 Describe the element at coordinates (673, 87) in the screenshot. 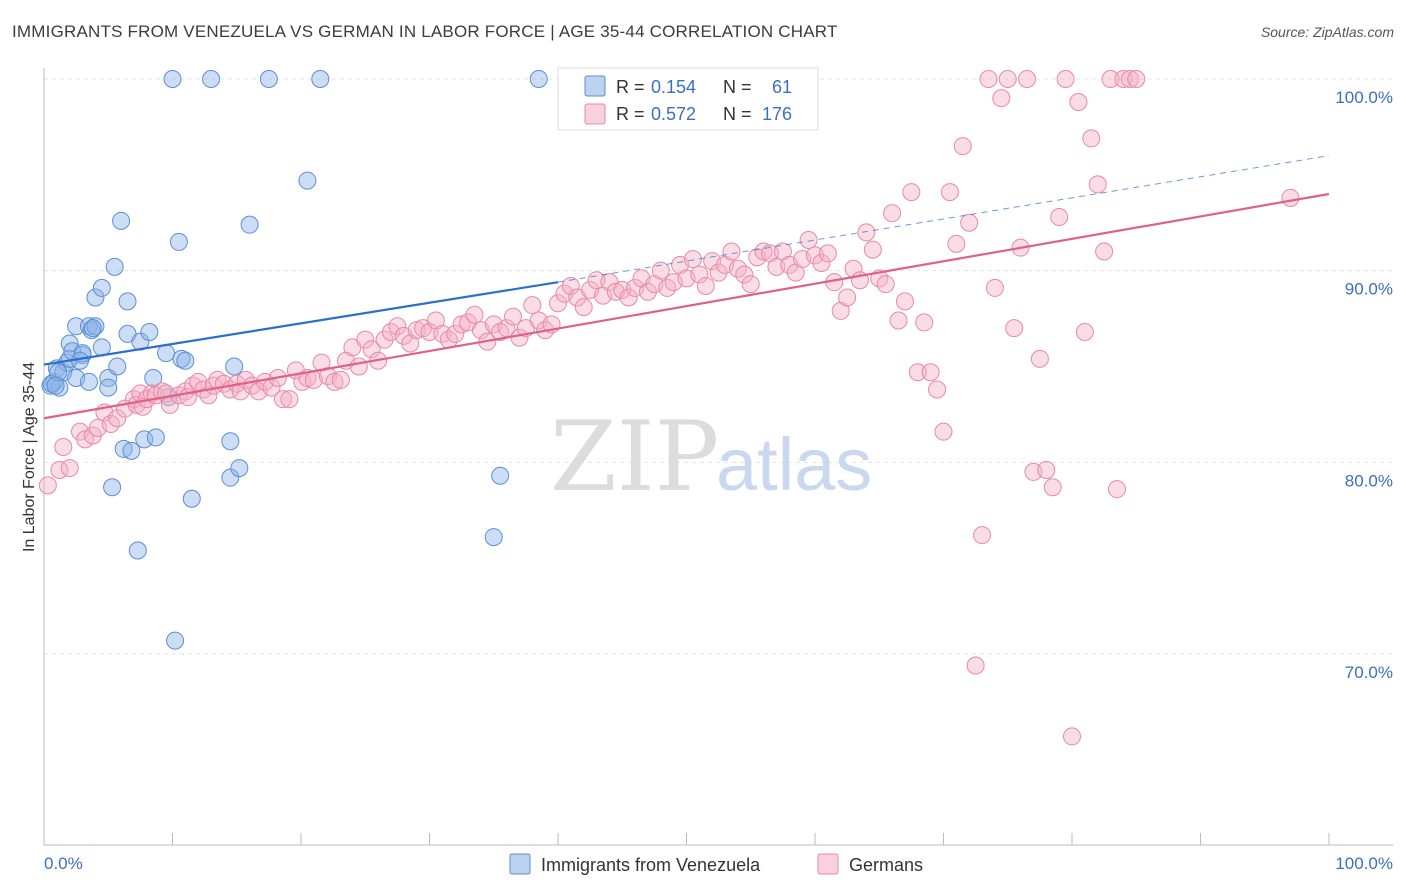

I see `stats-r-venezuela: 0.154` at that location.